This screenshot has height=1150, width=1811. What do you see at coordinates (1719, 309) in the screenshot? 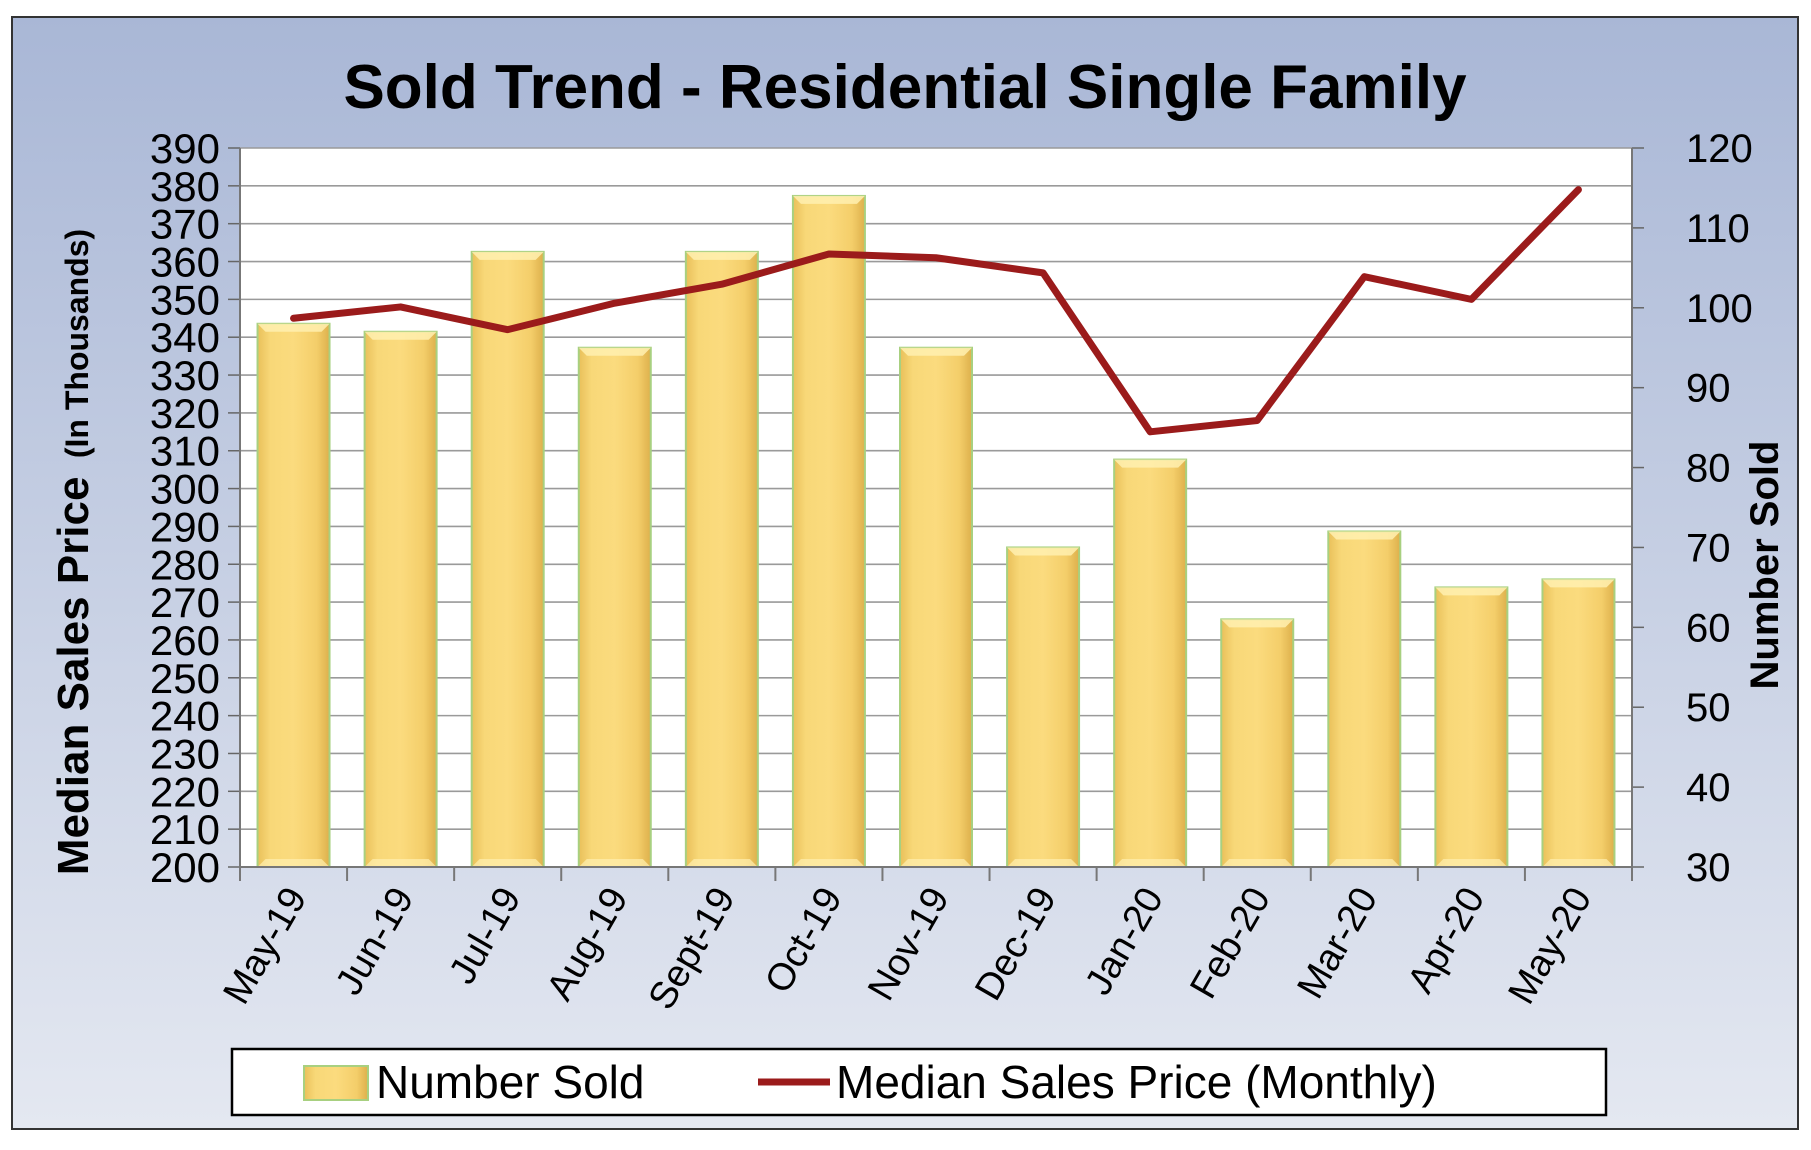
I see `right-tick-label: 100` at bounding box center [1719, 309].